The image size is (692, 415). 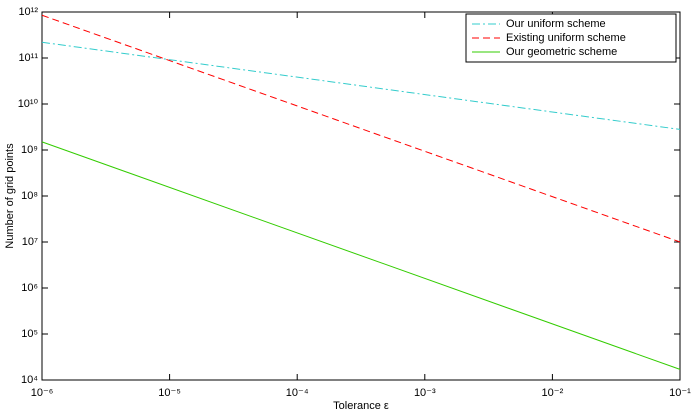 I want to click on x-tick-label: 10⁻⁵, so click(x=169, y=393).